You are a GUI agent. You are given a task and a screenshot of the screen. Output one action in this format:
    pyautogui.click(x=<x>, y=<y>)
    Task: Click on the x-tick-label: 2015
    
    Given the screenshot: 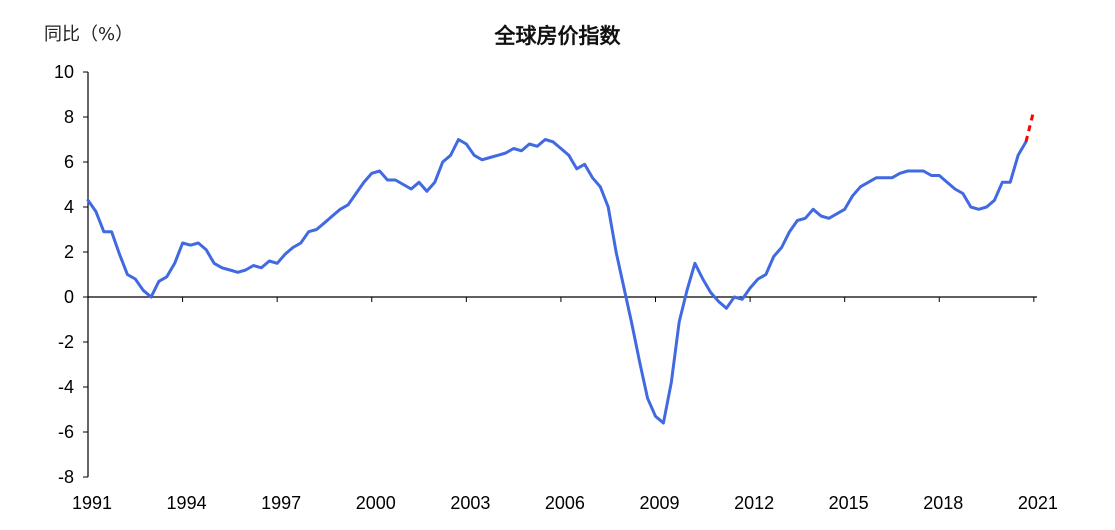 What is the action you would take?
    pyautogui.click(x=849, y=503)
    